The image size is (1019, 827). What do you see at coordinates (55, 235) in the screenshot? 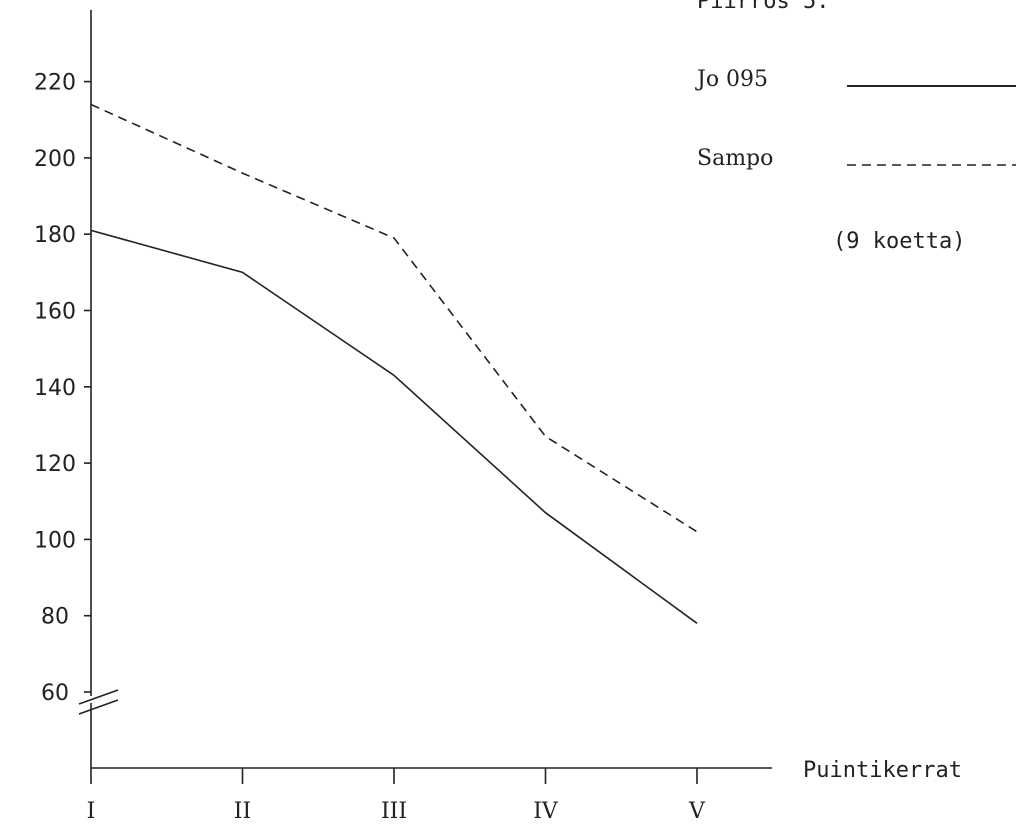
I see `y-tick-label: 180` at bounding box center [55, 235].